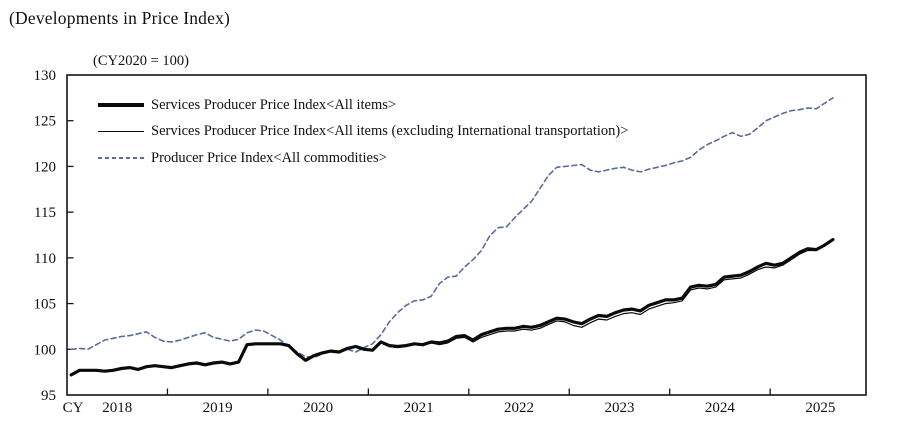 This screenshot has width=900, height=447. What do you see at coordinates (45, 76) in the screenshot?
I see `y-tick-label: 130` at bounding box center [45, 76].